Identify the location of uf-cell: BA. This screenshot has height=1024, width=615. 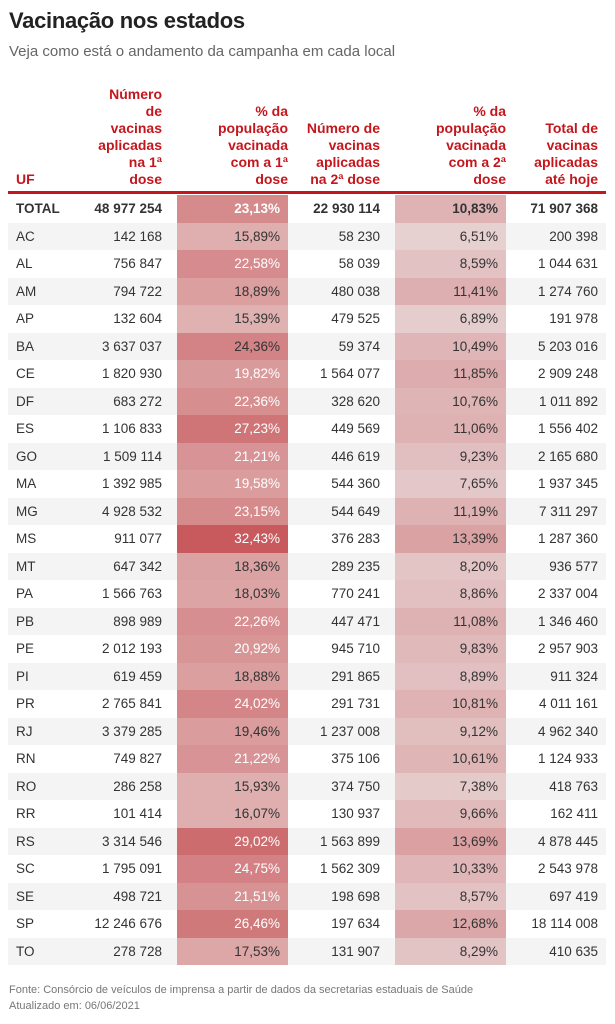
(25, 346).